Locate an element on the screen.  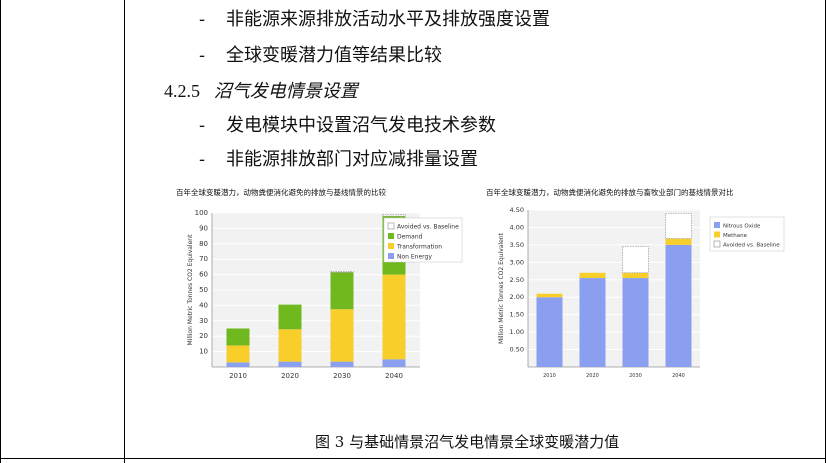
y-tick-label: 40 is located at coordinates (203, 305).